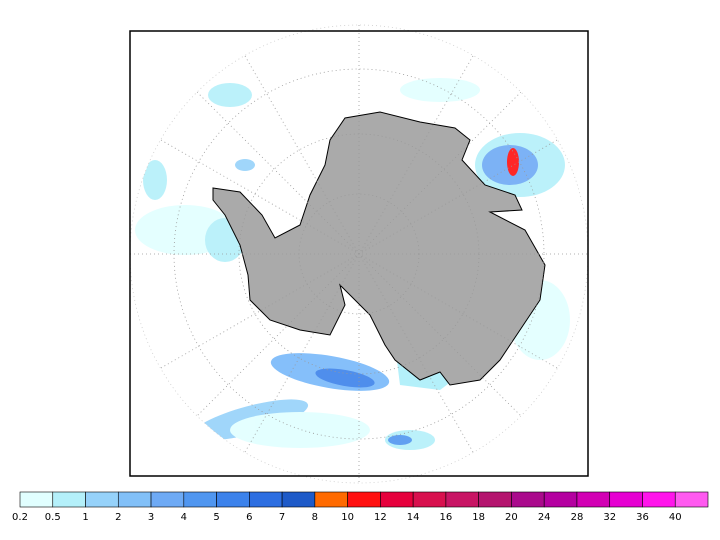 The image size is (720, 540). What do you see at coordinates (609, 517) in the screenshot?
I see `colorbar-label: 32` at bounding box center [609, 517].